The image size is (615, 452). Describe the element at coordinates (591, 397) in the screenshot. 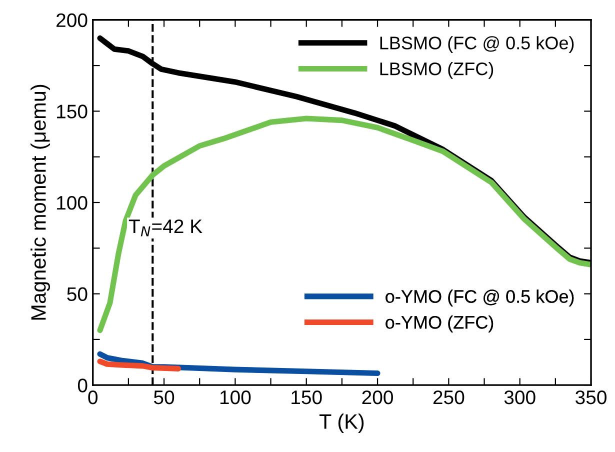

I see `x-tick-label: 350` at that location.